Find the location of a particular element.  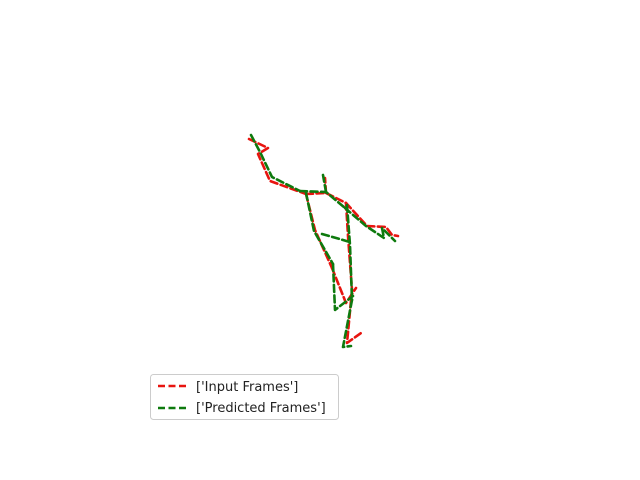

input-skeleton is located at coordinates (323, 241).